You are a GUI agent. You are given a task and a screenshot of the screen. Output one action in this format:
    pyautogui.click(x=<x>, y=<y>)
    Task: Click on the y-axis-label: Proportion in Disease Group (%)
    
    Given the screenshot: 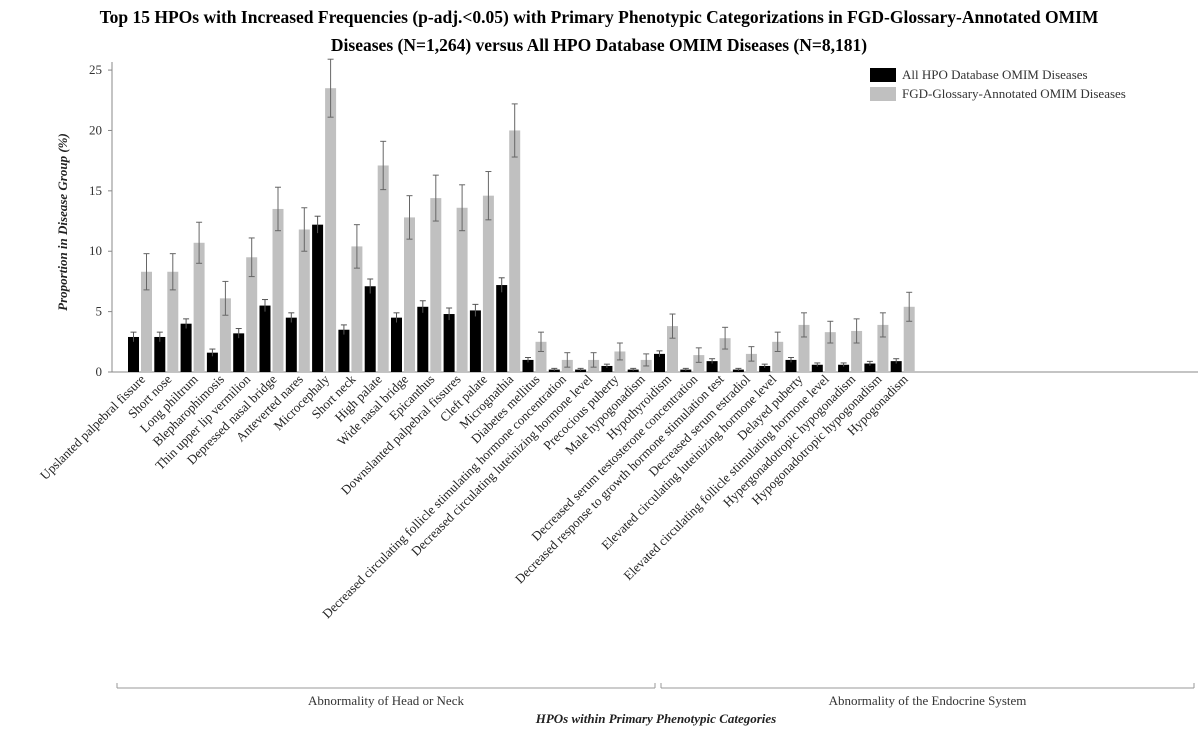 What is the action you would take?
    pyautogui.click(x=62, y=222)
    